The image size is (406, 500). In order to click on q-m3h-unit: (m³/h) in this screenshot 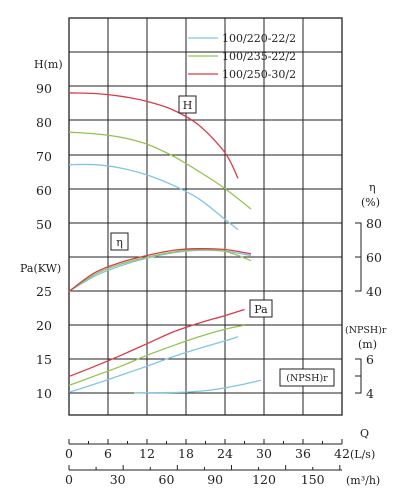, I will do `click(363, 480)`.